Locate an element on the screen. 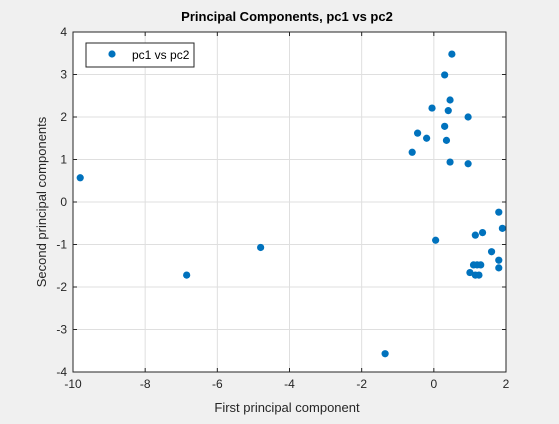 The image size is (559, 424). x-tick-label: 0 is located at coordinates (433, 384).